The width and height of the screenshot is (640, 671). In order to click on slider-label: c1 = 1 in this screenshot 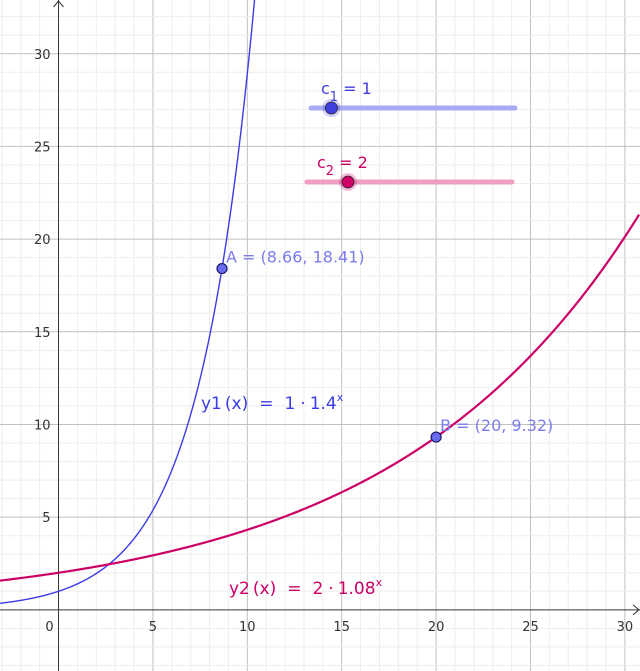, I will do `click(346, 92)`.